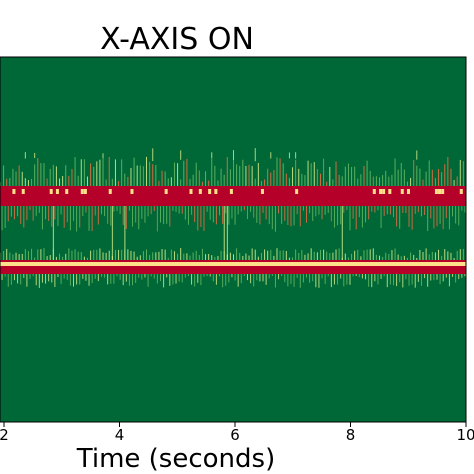 Image resolution: width=474 pixels, height=474 pixels. Describe the element at coordinates (212, 155) in the screenshot. I see `transient` at that location.